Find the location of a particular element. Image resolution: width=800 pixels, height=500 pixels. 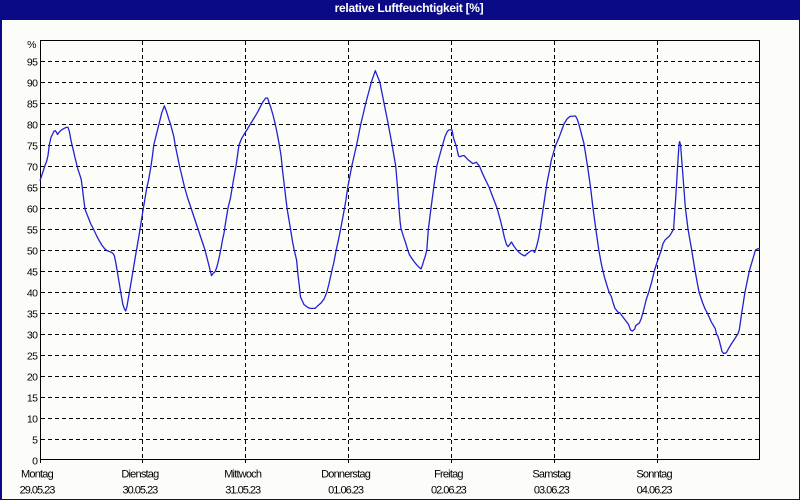

svg-text: 30 is located at coordinates (32, 336).